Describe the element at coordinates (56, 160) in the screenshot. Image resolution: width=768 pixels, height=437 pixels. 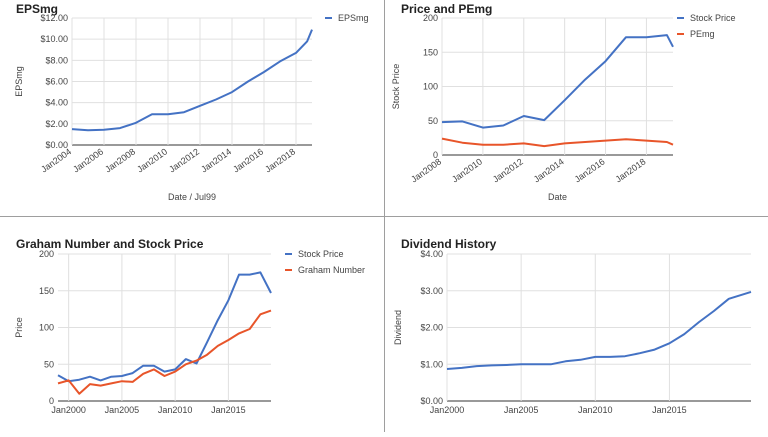
I see `x-tick-label: Jan2004` at that location.